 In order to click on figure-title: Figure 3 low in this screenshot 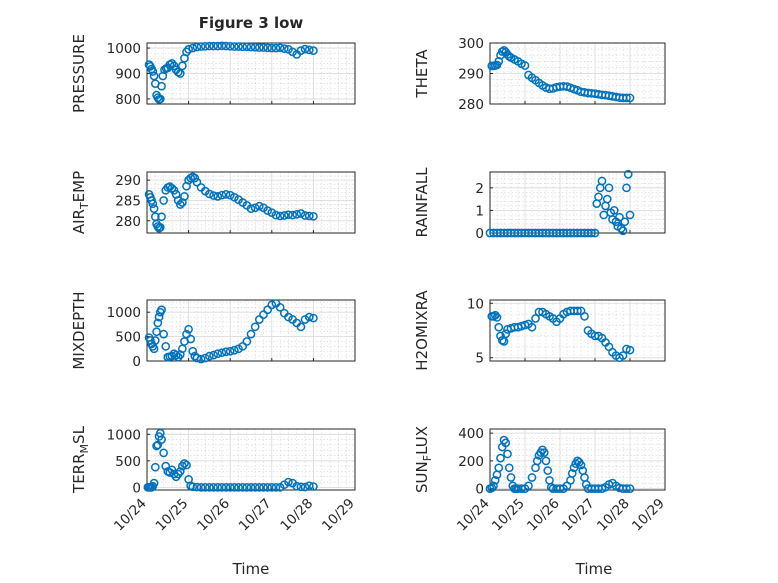, I will do `click(251, 23)`.